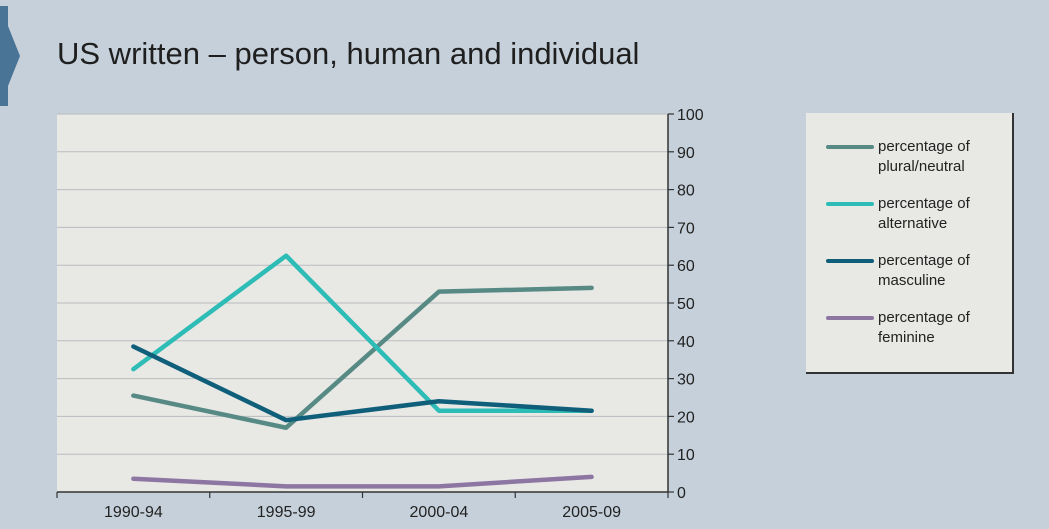 The image size is (1049, 529). Describe the element at coordinates (686, 304) in the screenshot. I see `y-tick-label: 50` at that location.